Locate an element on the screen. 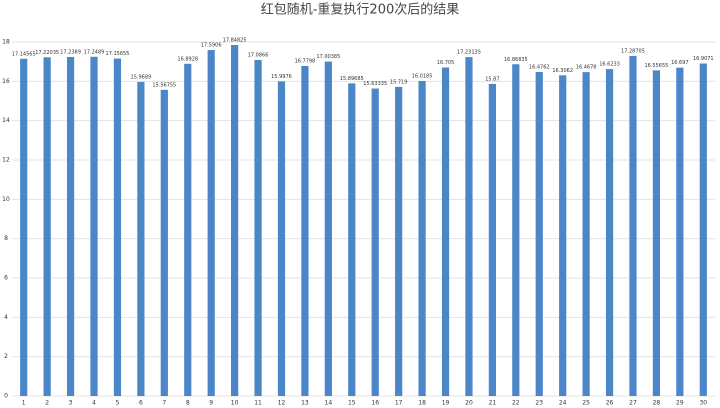 The image size is (720, 408). value-label: 17.14565 is located at coordinates (24, 54).